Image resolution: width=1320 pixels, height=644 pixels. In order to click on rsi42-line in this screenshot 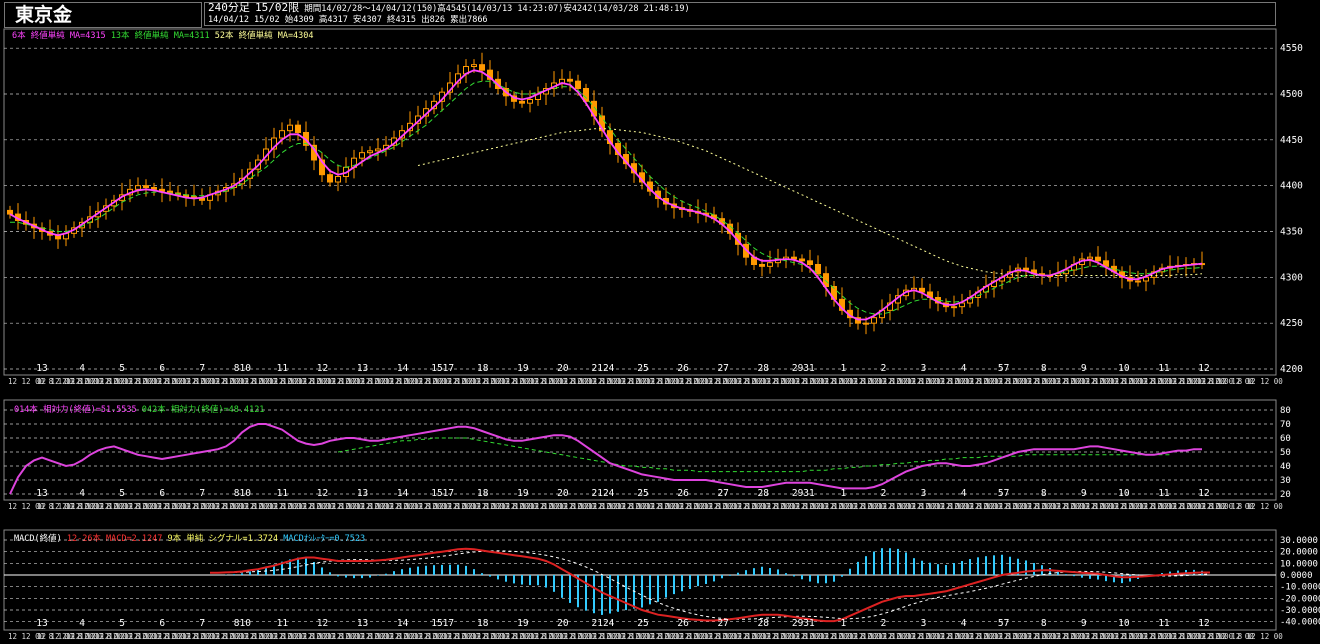, I will do `click(753, 455)`.